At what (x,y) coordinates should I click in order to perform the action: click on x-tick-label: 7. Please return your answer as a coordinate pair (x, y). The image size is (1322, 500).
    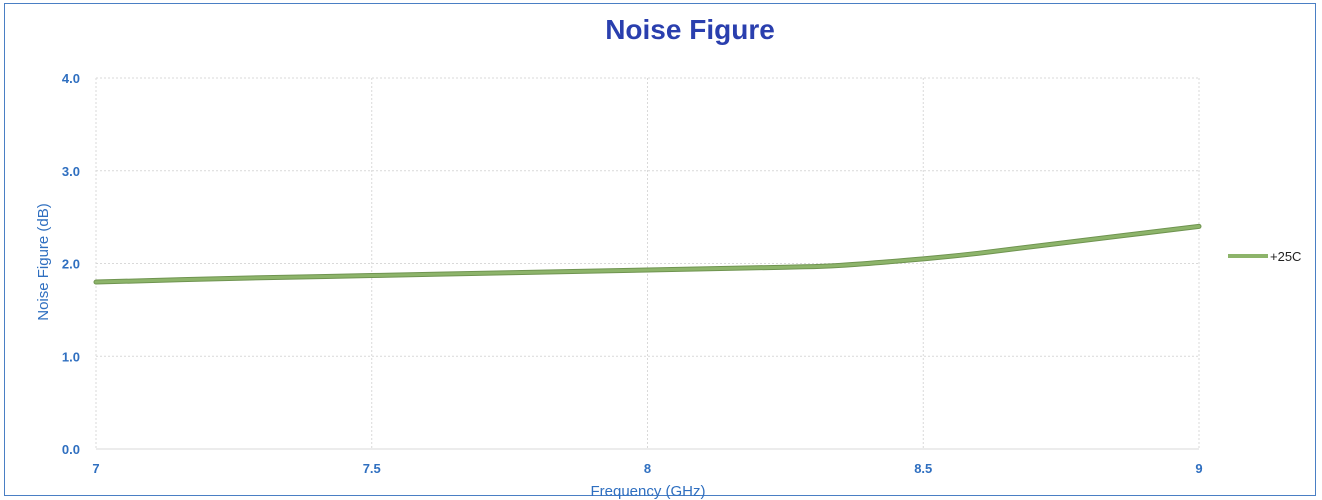
    Looking at the image, I should click on (95, 468).